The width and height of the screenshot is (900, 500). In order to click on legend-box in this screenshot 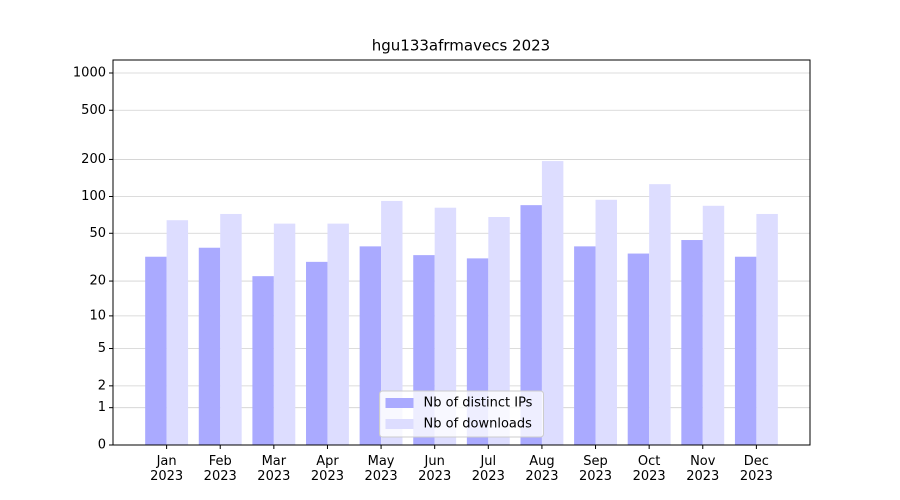, I will do `click(461, 414)`.